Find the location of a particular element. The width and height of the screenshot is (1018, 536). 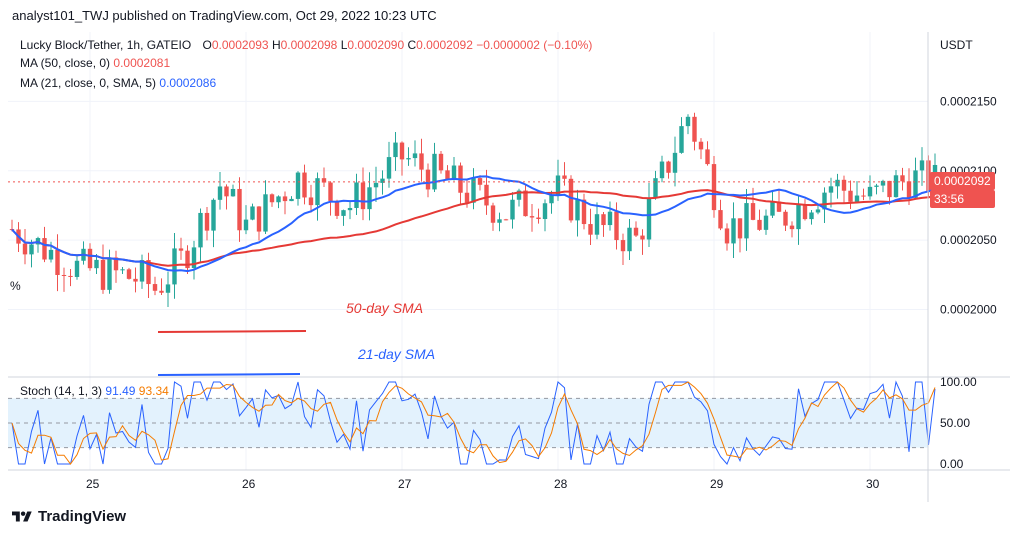

legend-stoch-row: Stoch (14, 1, 3) 91.49 93.34 is located at coordinates (94, 391).